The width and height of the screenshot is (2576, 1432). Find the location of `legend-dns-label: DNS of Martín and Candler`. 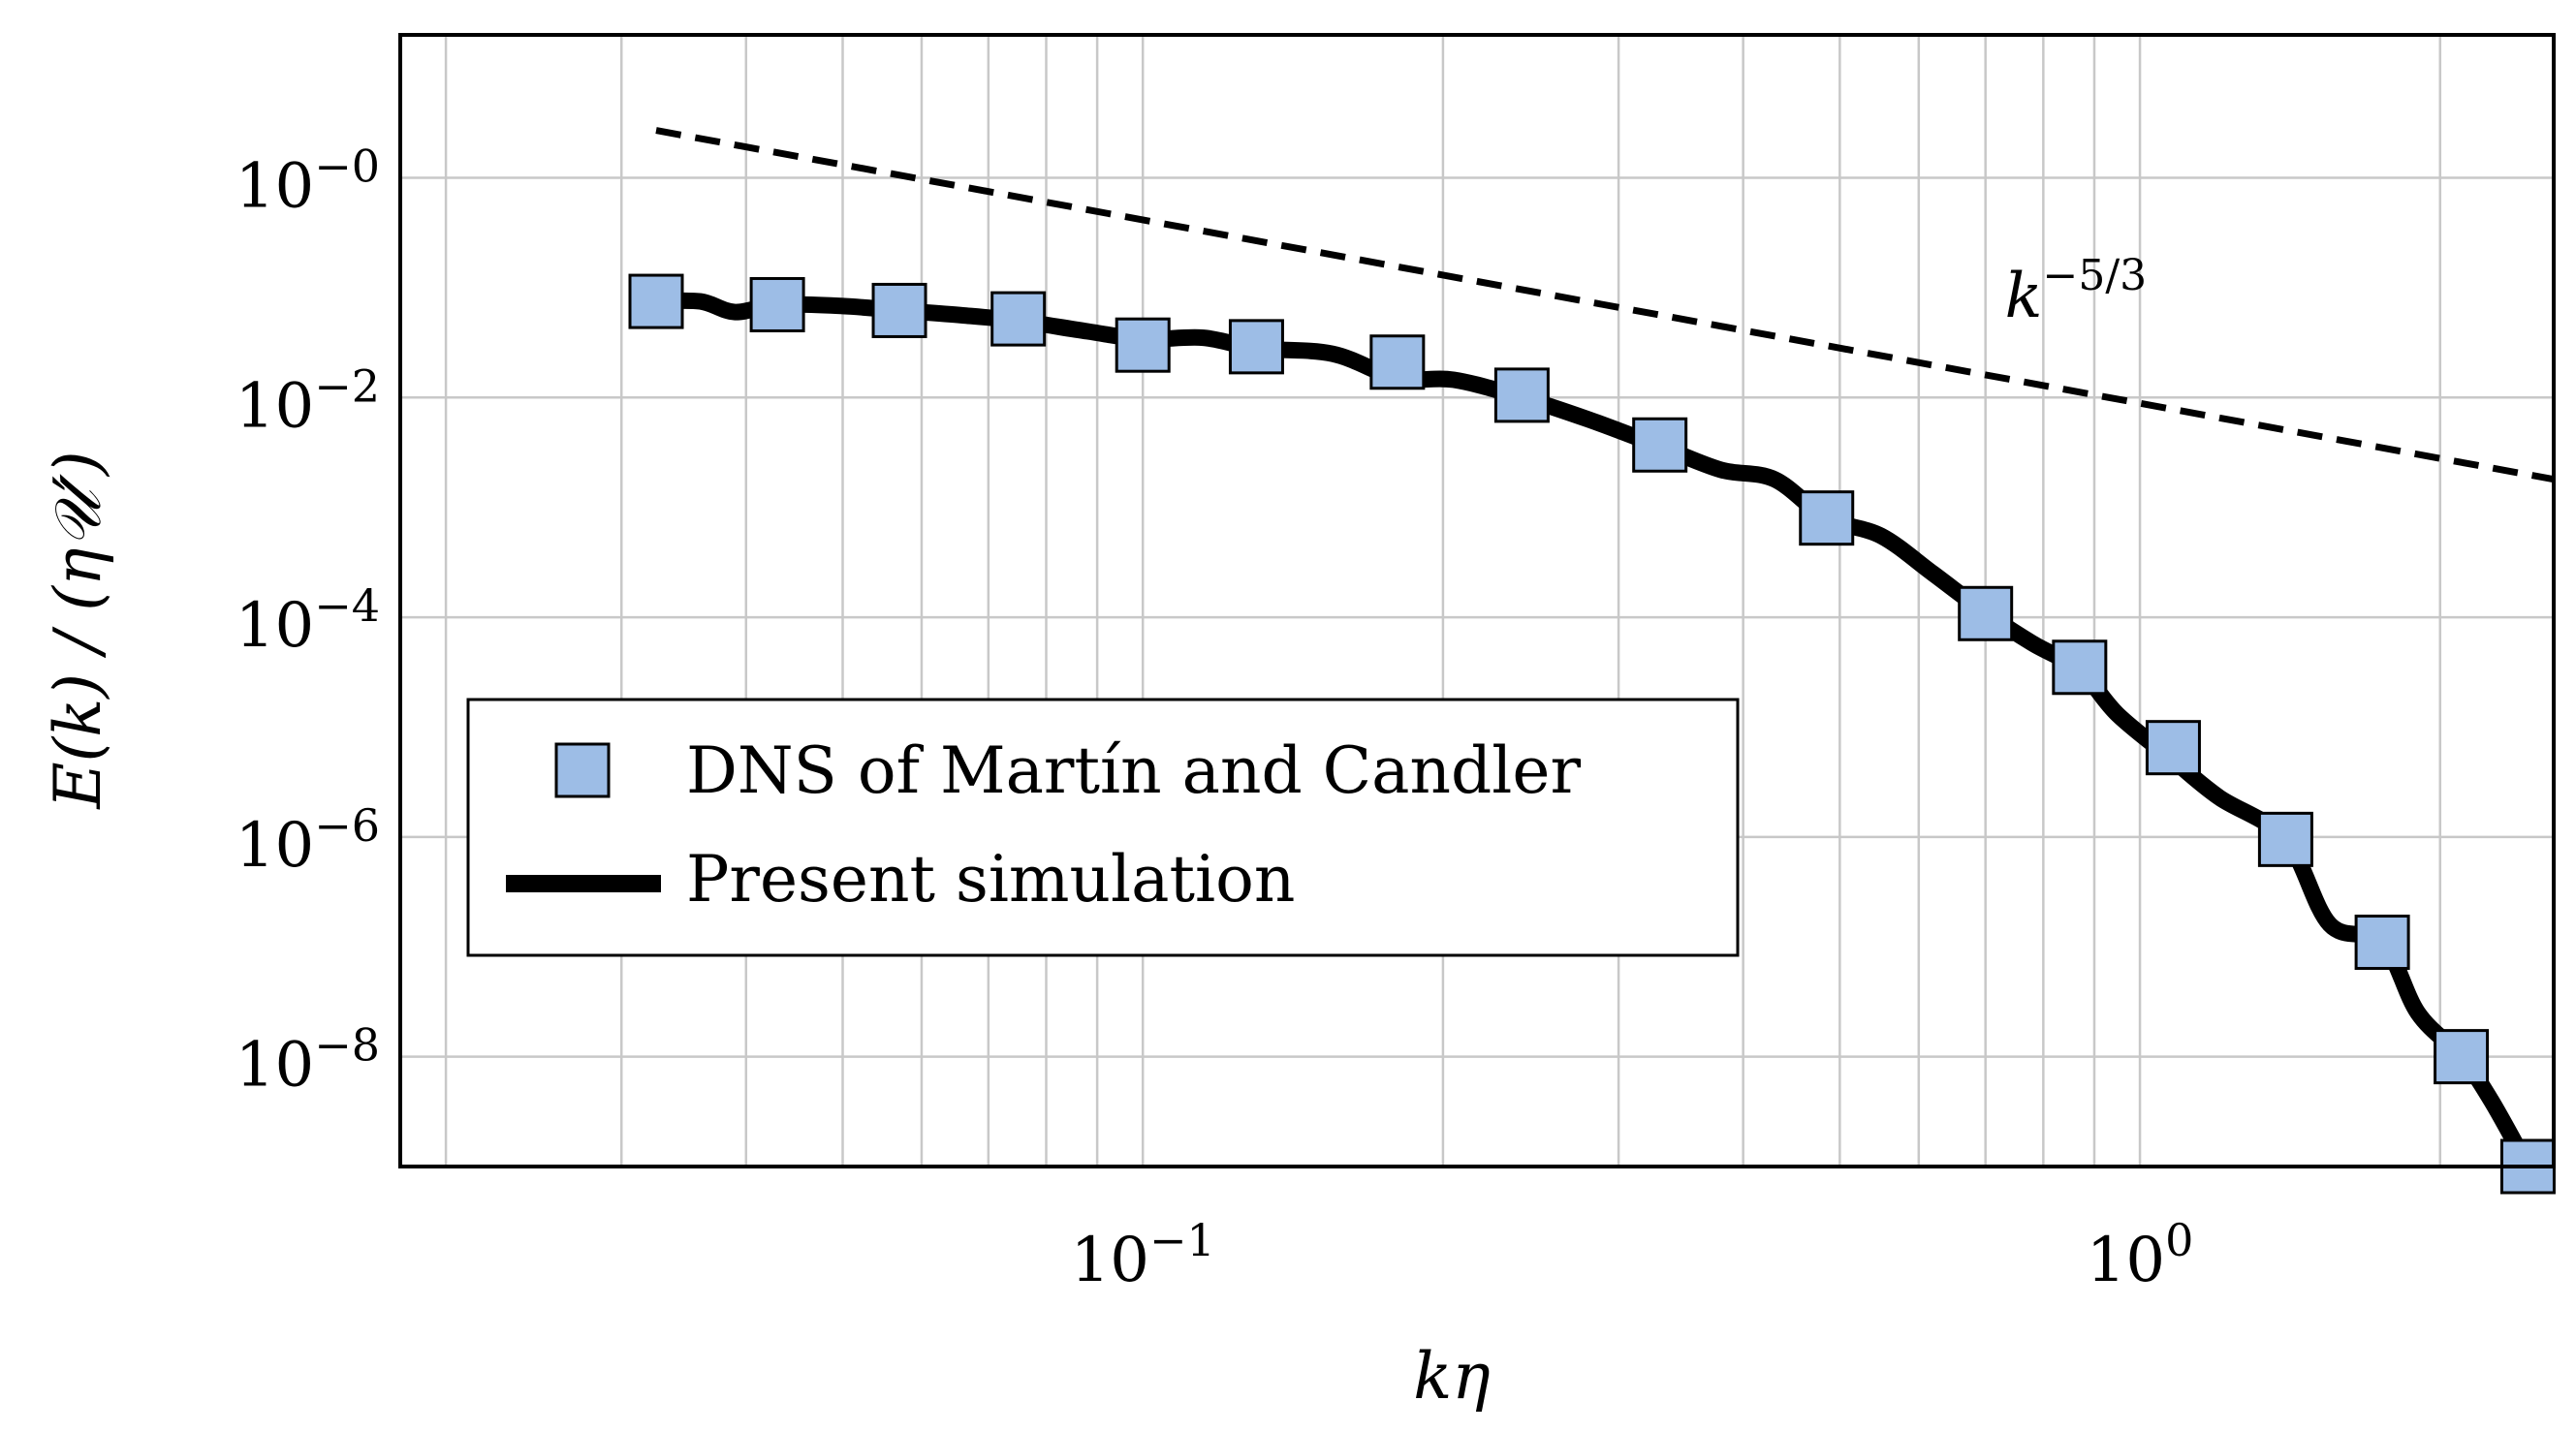

legend-dns-label: DNS of Martín and Candler is located at coordinates (1133, 771).